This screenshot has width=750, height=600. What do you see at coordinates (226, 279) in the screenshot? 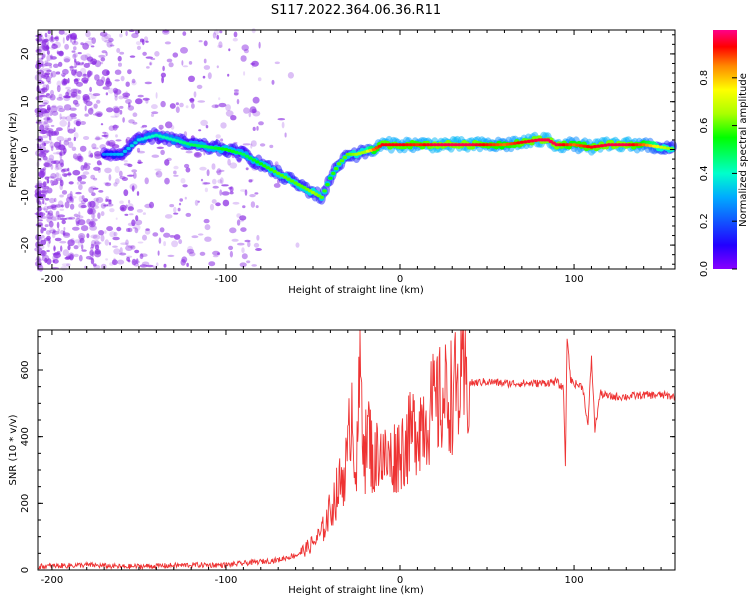
I see `x-tick-label: -100` at bounding box center [226, 279].